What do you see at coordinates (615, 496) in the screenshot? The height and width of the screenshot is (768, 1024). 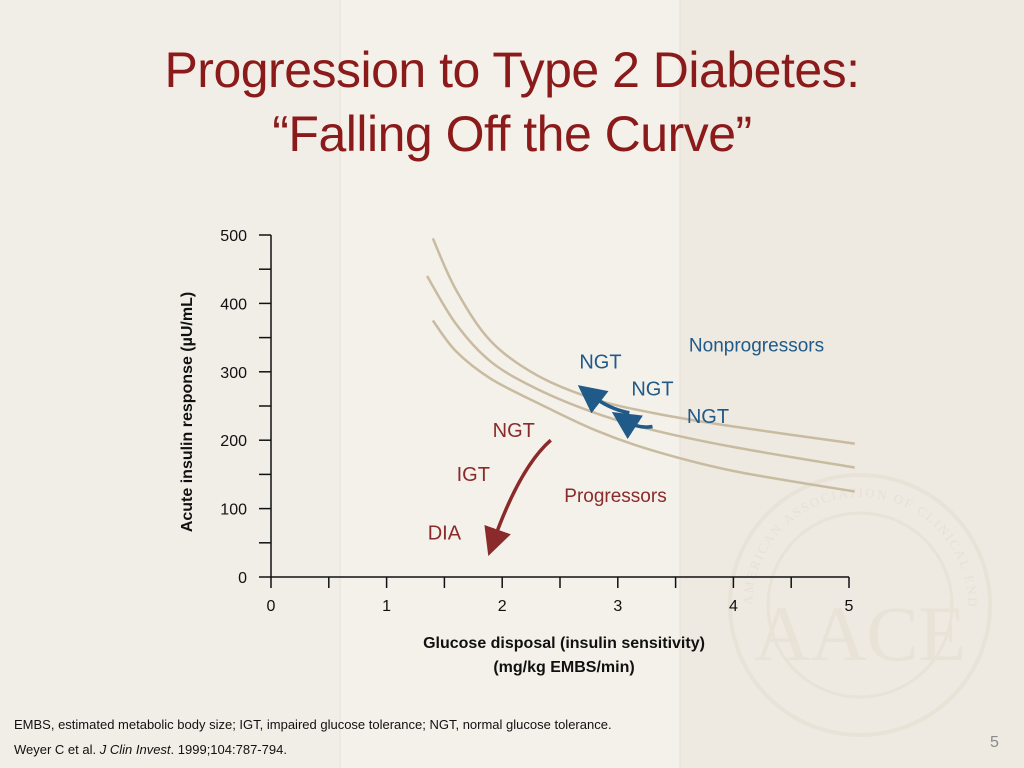 I see `annotation-progressors: Progressors` at bounding box center [615, 496].